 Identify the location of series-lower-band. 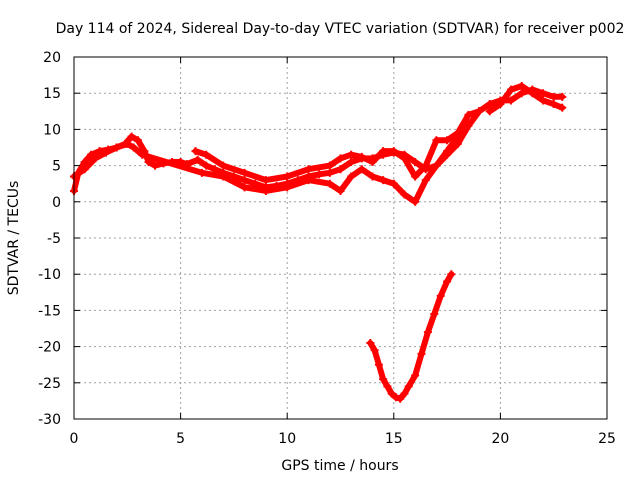
(266, 169).